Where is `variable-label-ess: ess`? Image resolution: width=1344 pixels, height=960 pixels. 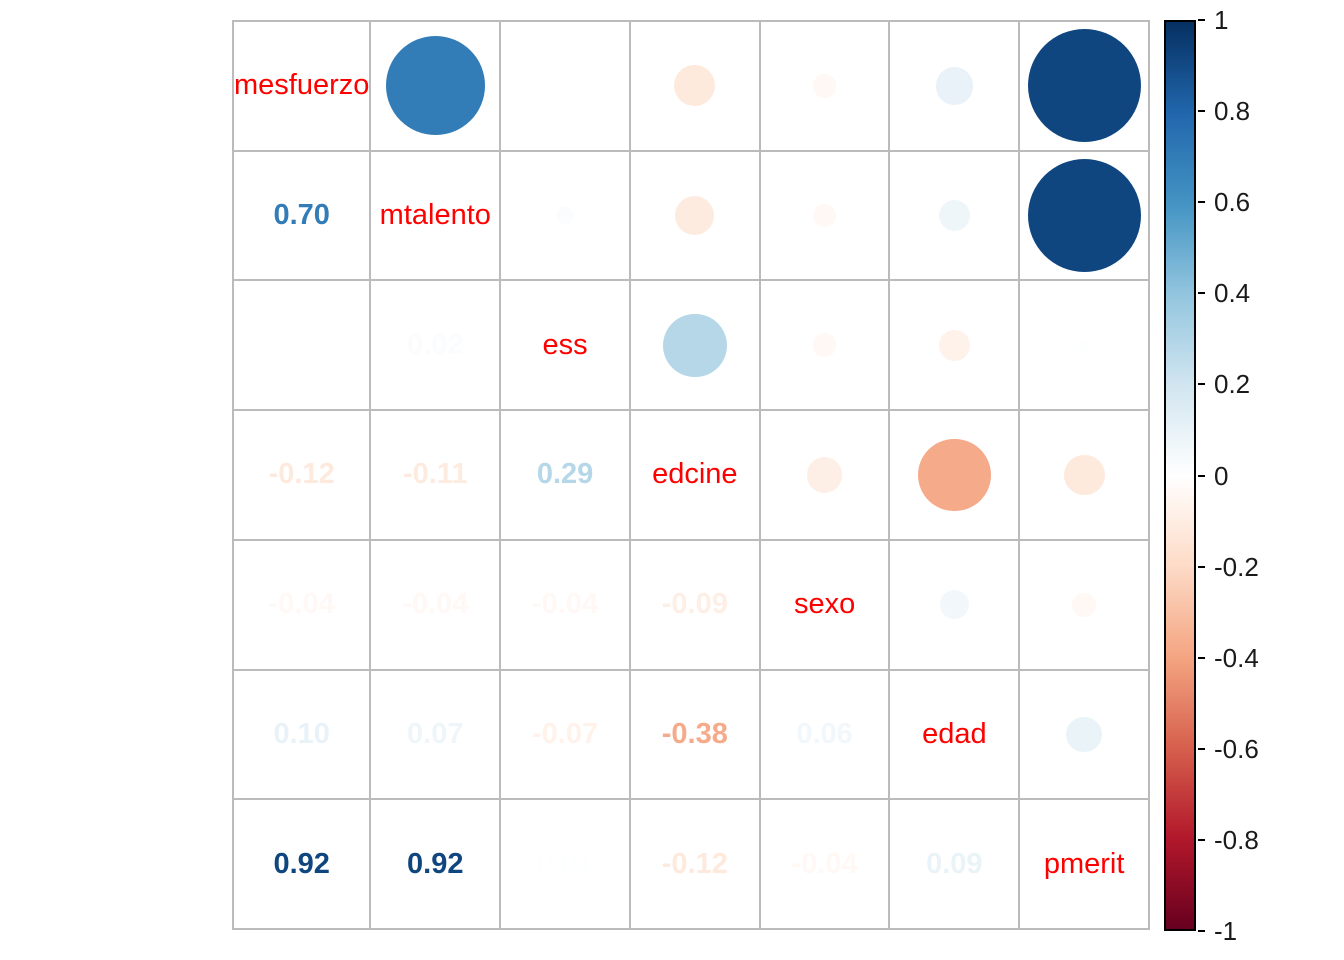
variable-label-ess: ess is located at coordinates (565, 344).